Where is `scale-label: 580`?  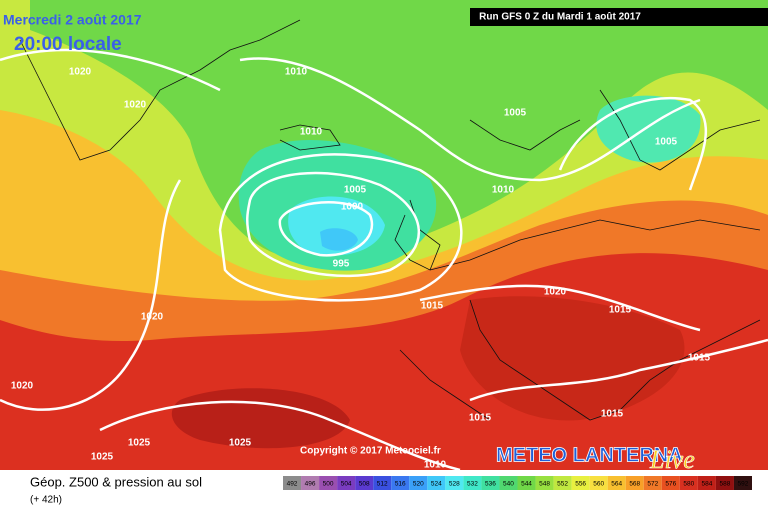 scale-label: 580 is located at coordinates (688, 484).